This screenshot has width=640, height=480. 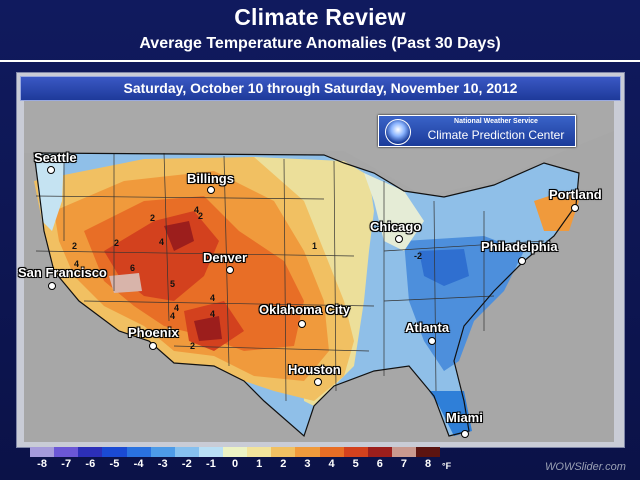 What do you see at coordinates (496, 121) in the screenshot?
I see `logo-line-1: National Weather Service` at bounding box center [496, 121].